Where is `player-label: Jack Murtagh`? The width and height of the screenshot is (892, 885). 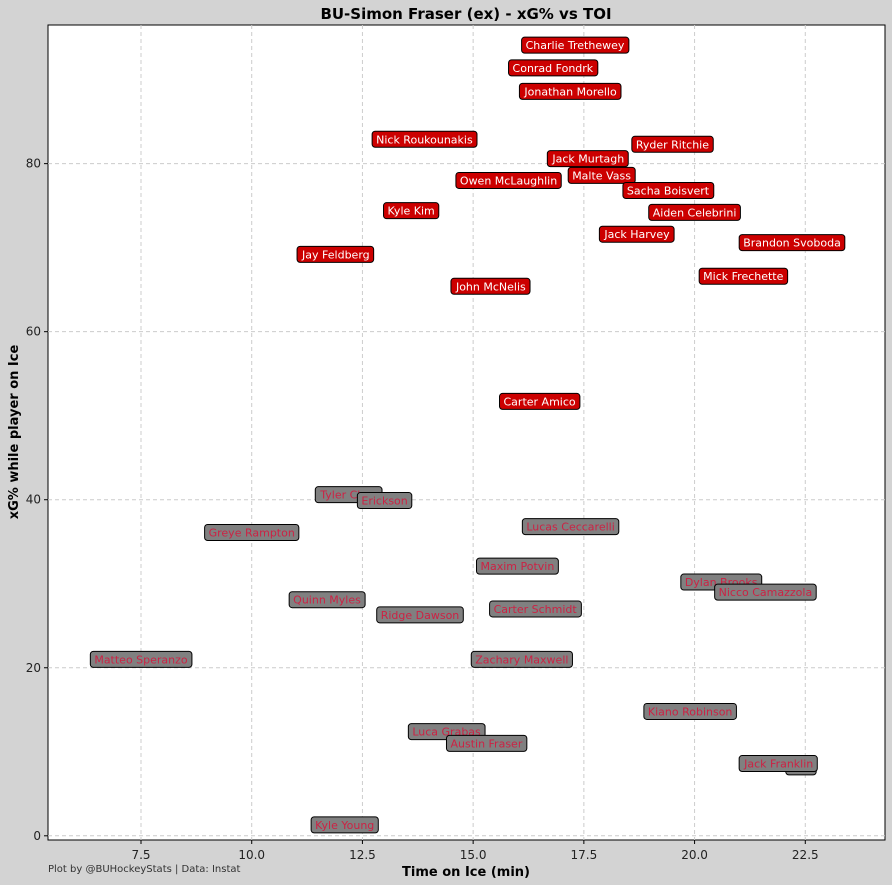 player-label: Jack Murtagh is located at coordinates (587, 159).